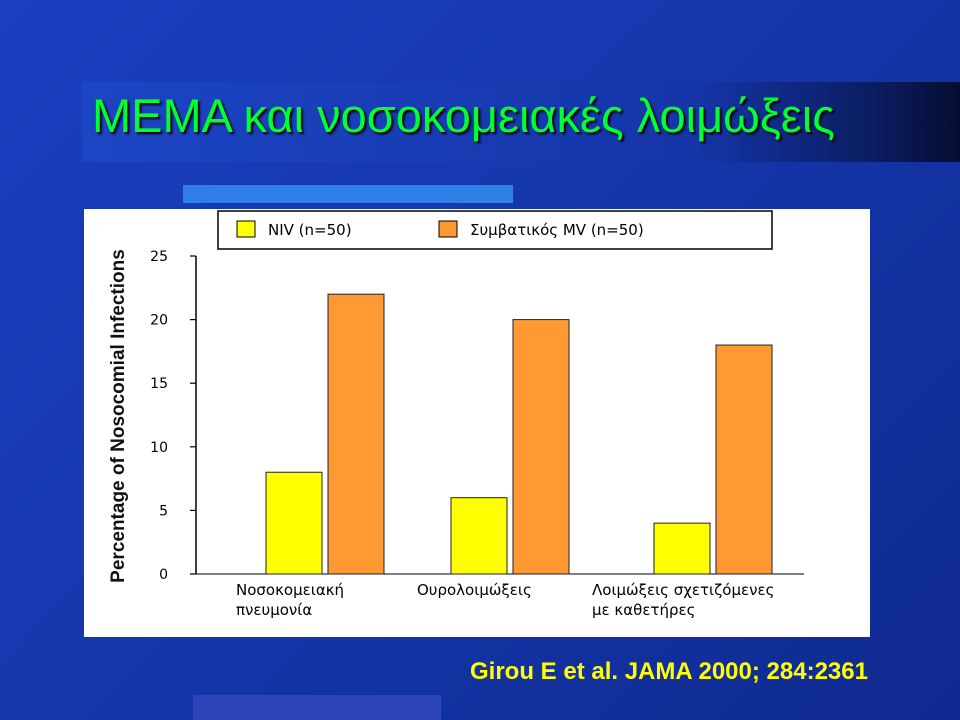 This screenshot has width=960, height=720. What do you see at coordinates (159, 321) in the screenshot?
I see `y-tick-label: 20` at bounding box center [159, 321].